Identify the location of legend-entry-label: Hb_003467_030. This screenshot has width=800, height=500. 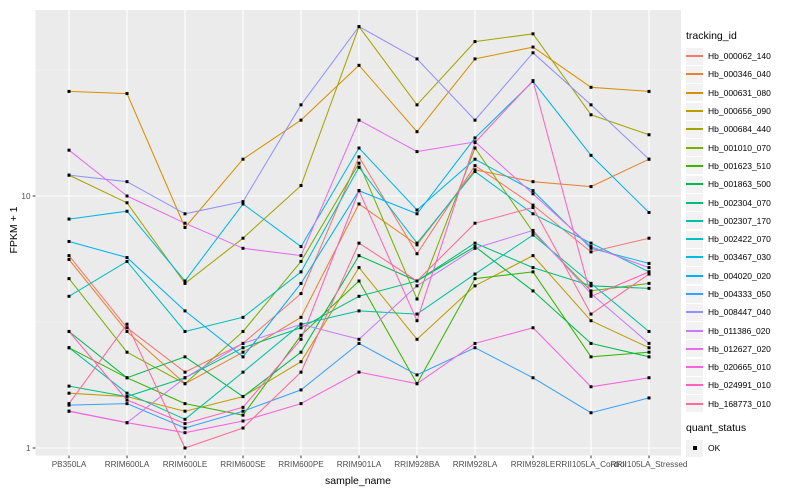
(739, 257).